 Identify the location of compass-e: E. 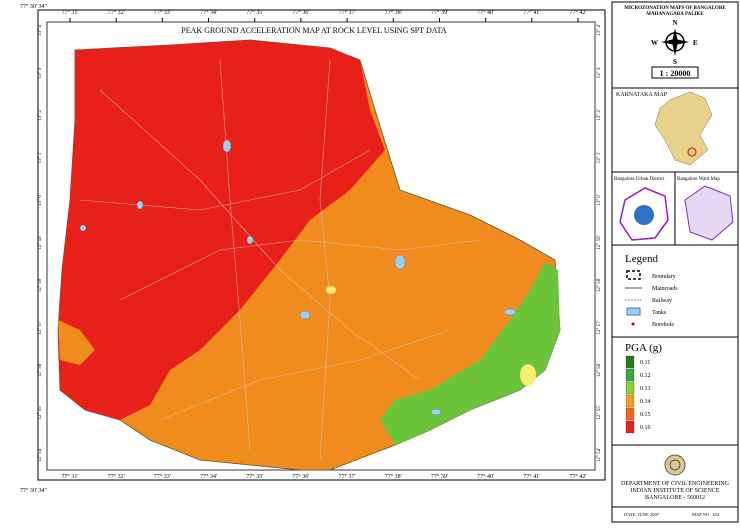
(695, 43).